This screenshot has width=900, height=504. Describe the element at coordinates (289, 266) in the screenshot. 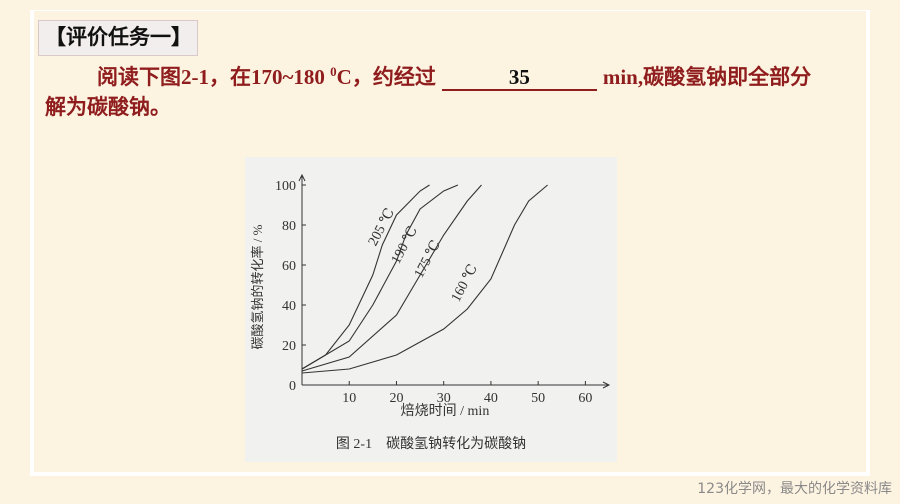

I see `y-tick-label: 60` at that location.